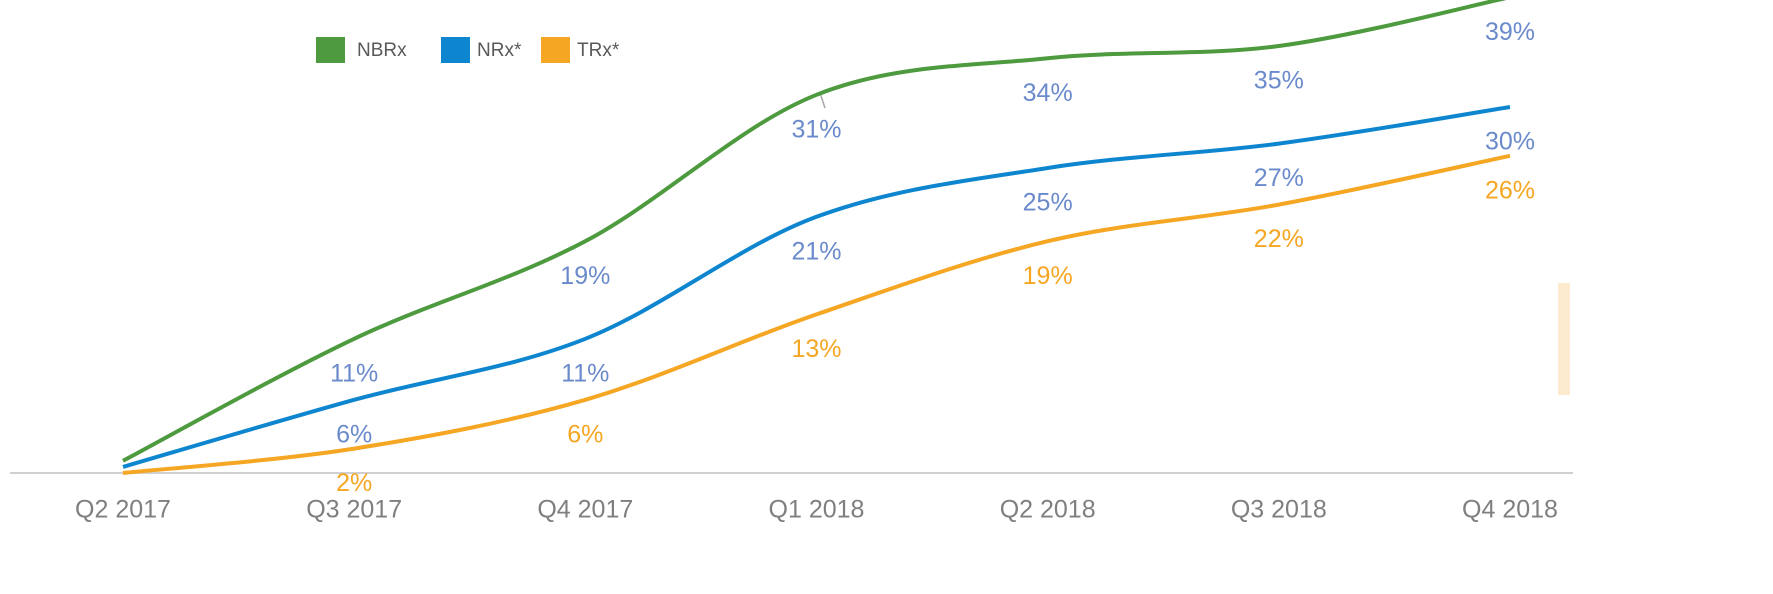 The width and height of the screenshot is (1773, 594). I want to click on data-label: 30%, so click(1510, 142).